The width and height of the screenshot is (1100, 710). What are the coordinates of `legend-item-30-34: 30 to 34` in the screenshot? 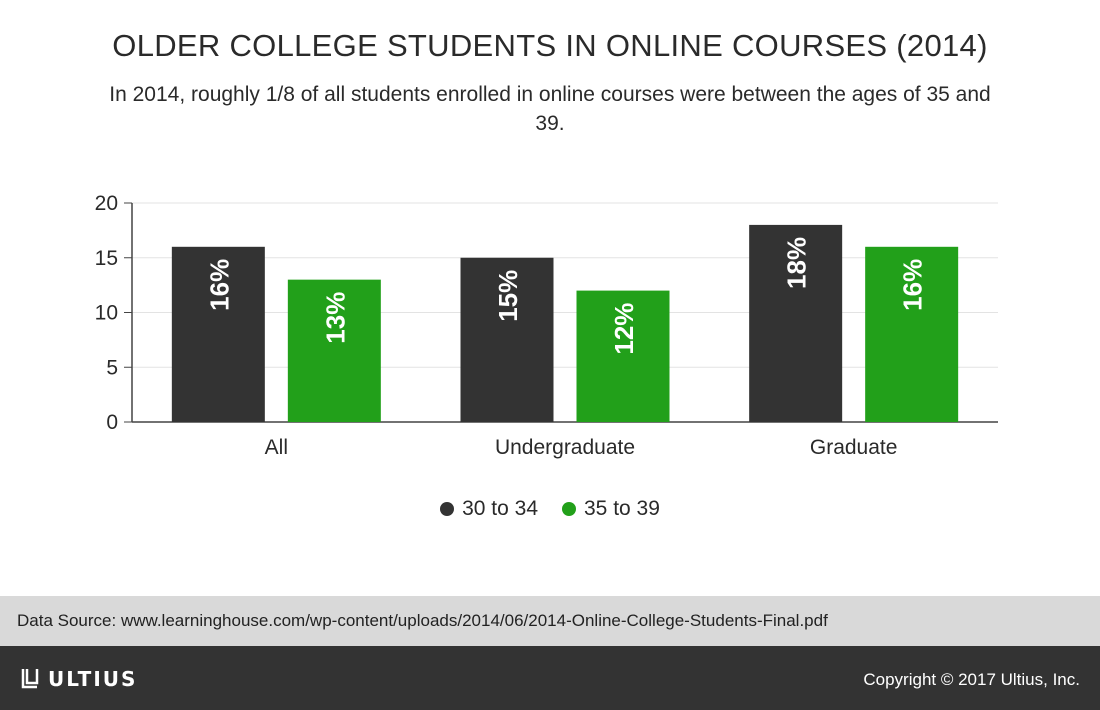 It's located at (489, 509).